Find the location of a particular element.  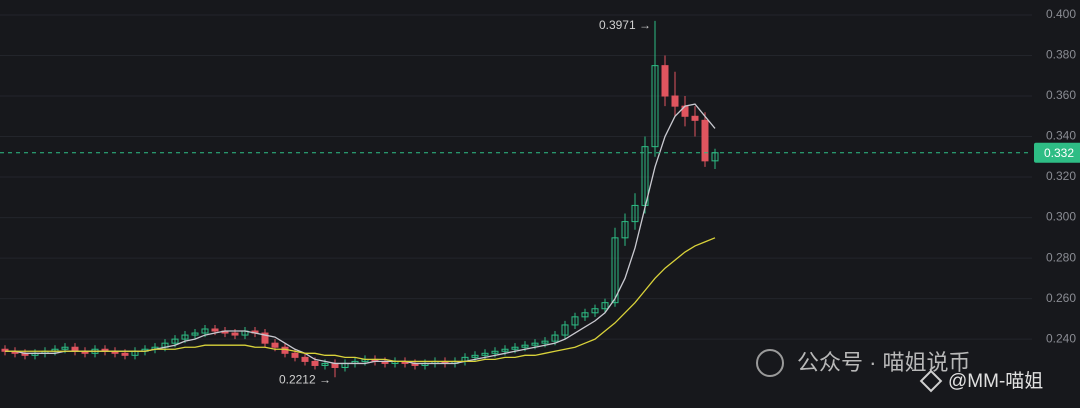

y-tick-label: 0.340 is located at coordinates (1061, 136).